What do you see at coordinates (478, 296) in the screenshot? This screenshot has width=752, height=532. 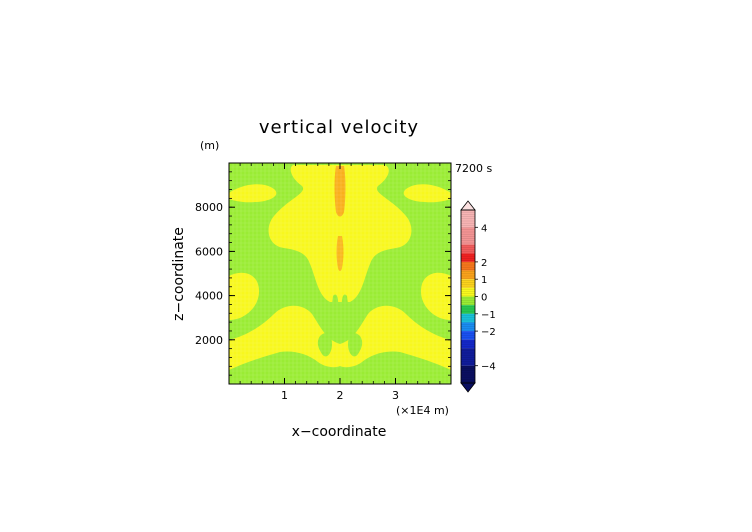 I see `colorbar: 4 2 1 0 −1 −2 −4` at bounding box center [478, 296].